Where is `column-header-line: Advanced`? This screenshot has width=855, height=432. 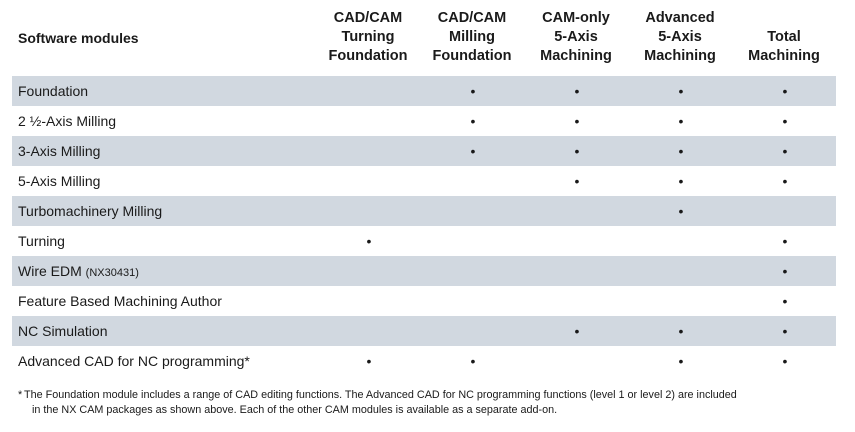
column-header-line: Advanced is located at coordinates (680, 18).